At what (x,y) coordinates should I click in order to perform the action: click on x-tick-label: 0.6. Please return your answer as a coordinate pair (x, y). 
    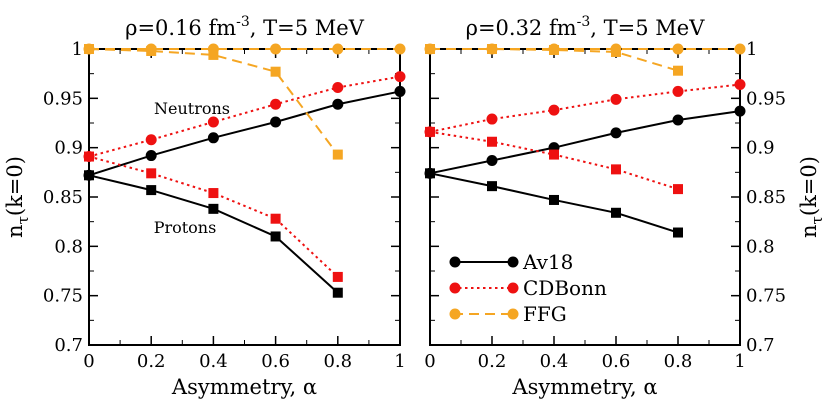
    Looking at the image, I should click on (275, 361).